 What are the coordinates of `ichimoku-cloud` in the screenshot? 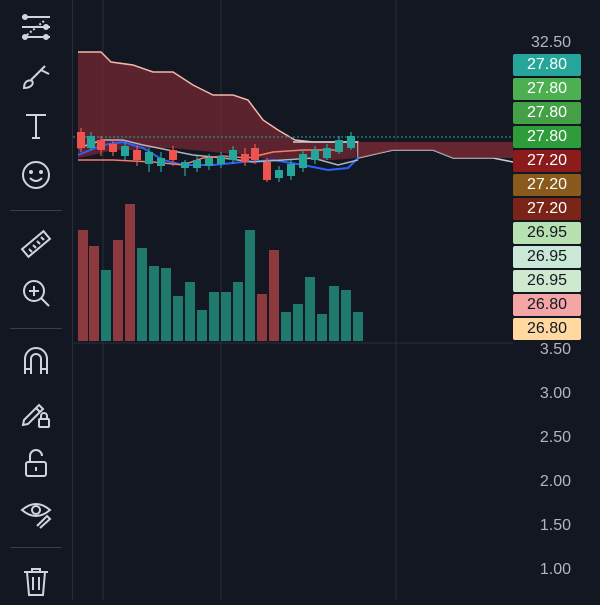 It's located at (218, 106).